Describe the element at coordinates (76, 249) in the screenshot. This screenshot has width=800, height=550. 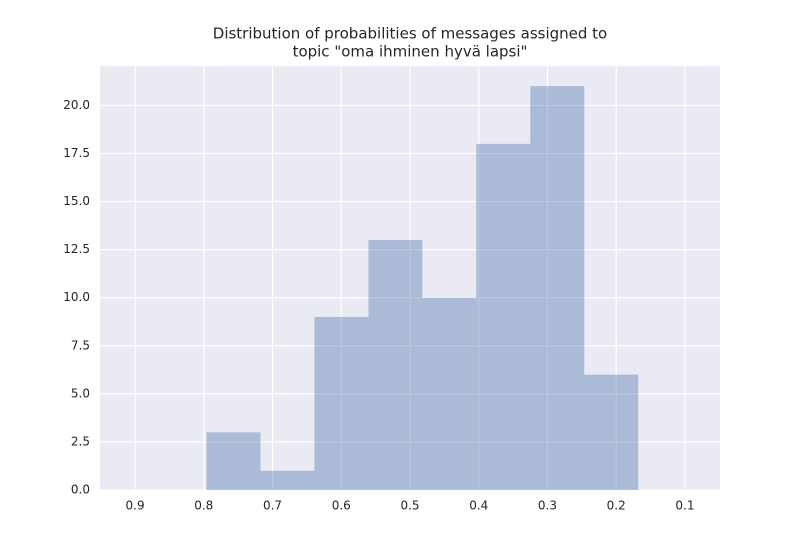
I see `y-tick-label: 12.5` at that location.